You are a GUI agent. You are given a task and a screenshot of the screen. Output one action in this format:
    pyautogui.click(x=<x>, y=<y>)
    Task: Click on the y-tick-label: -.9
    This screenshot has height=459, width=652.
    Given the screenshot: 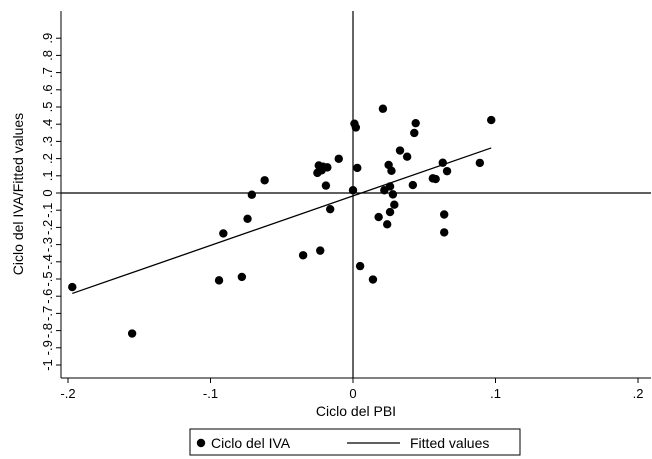 What is the action you would take?
    pyautogui.click(x=47, y=347)
    